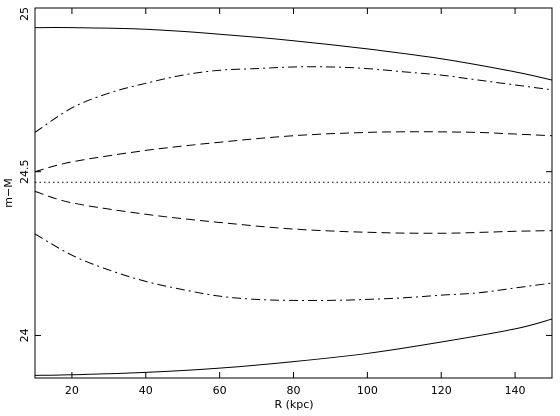 This screenshot has width=560, height=416. I want to click on x-tick-label: 120, so click(441, 390).